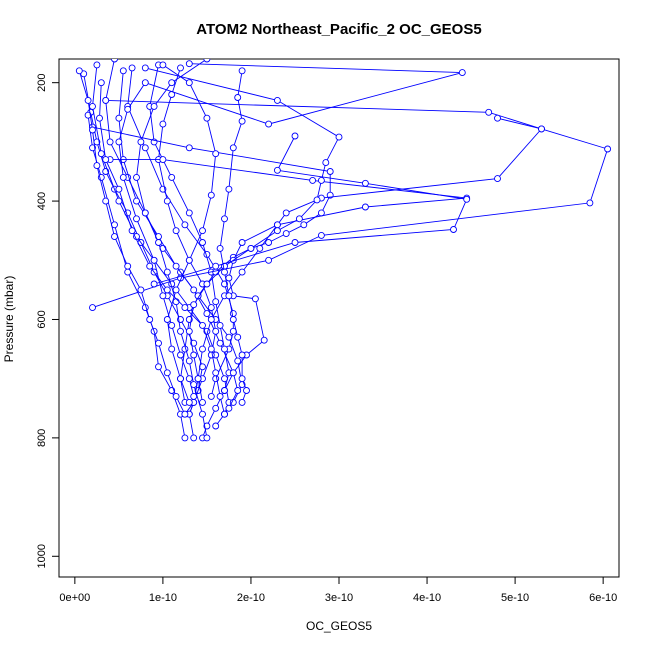 The width and height of the screenshot is (650, 650). I want to click on x-tick-label: 2e-10, so click(251, 598).